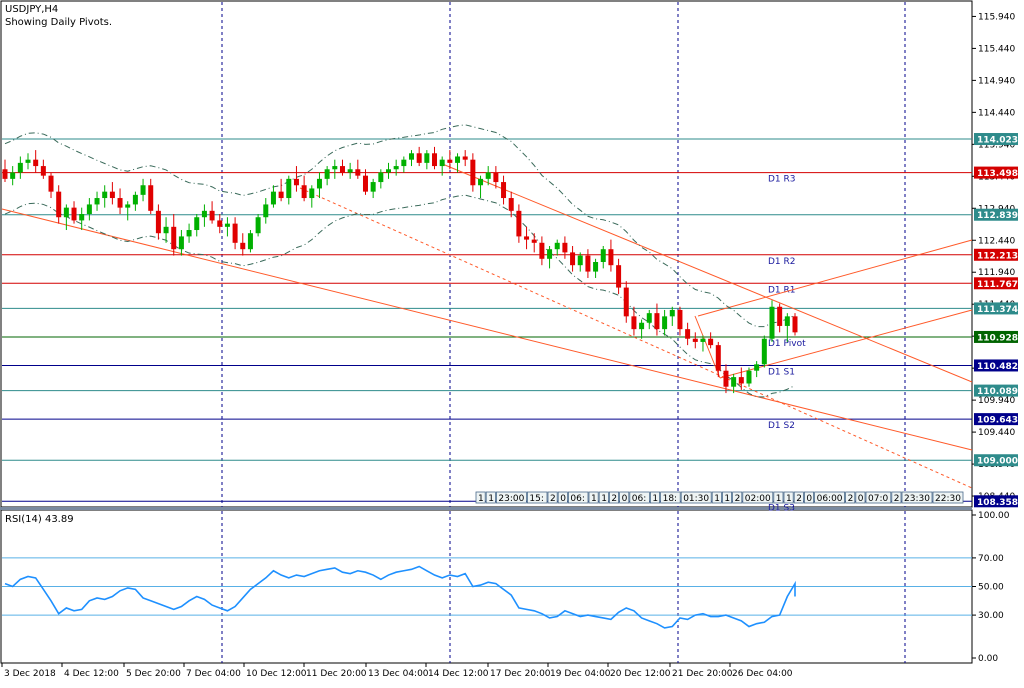 This screenshot has width=1024, height=688. What do you see at coordinates (996, 49) in the screenshot?
I see `price-axis-label: 115.440` at bounding box center [996, 49].